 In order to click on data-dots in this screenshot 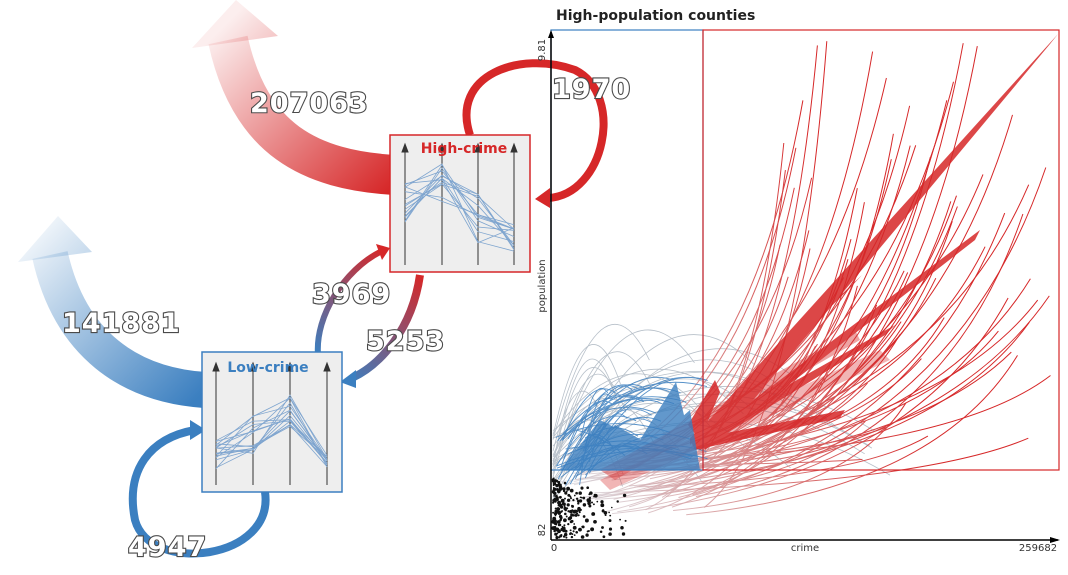, I will do `click(589, 508)`.